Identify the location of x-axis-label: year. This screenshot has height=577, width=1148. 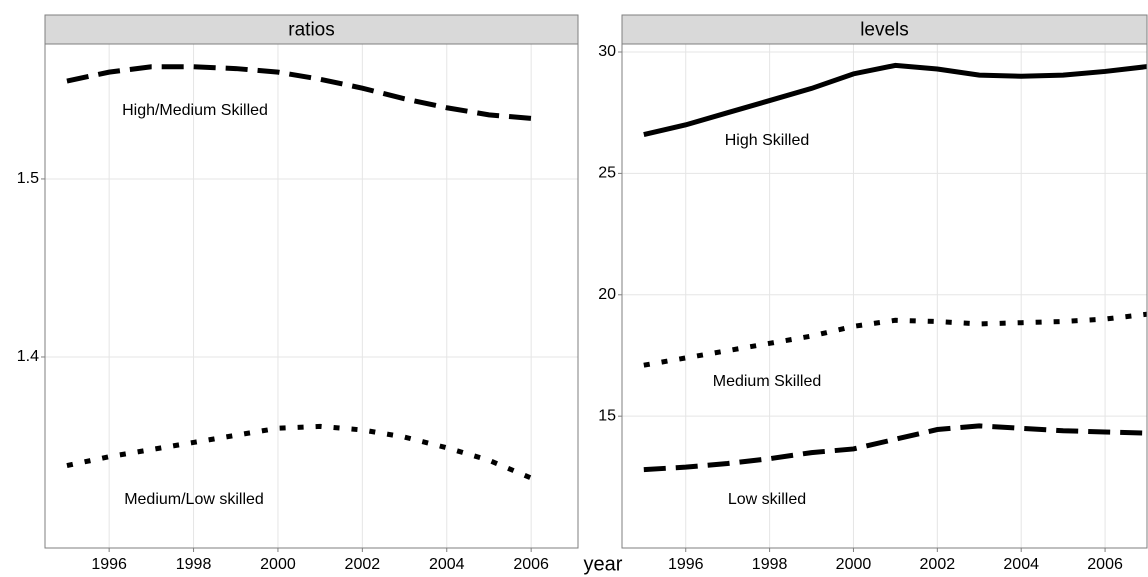
(603, 564).